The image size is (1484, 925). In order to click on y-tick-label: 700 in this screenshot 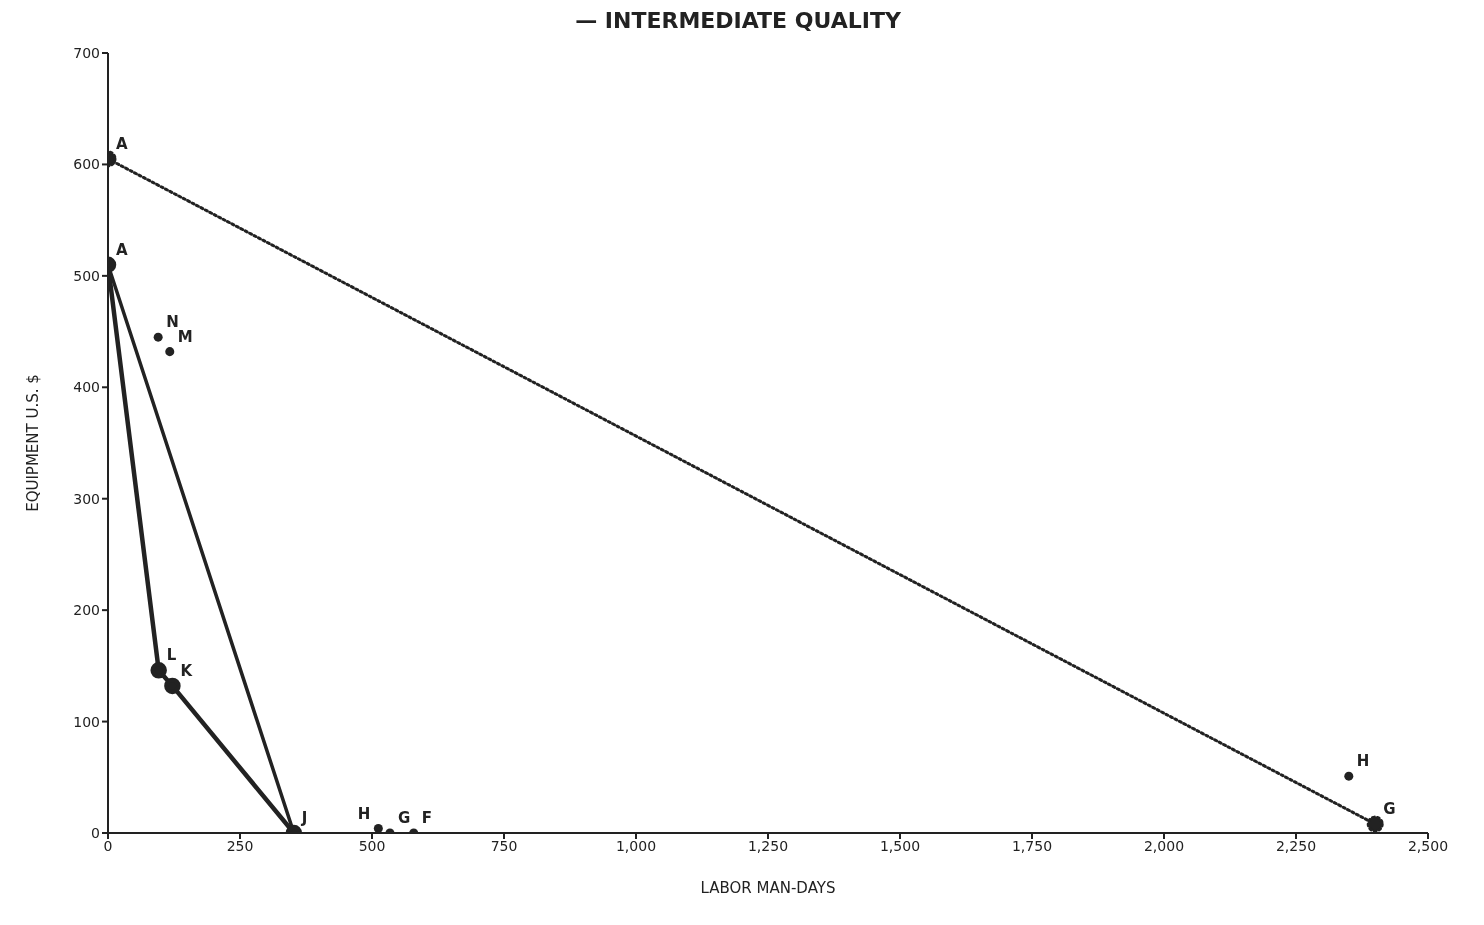, I will do `click(86, 52)`.